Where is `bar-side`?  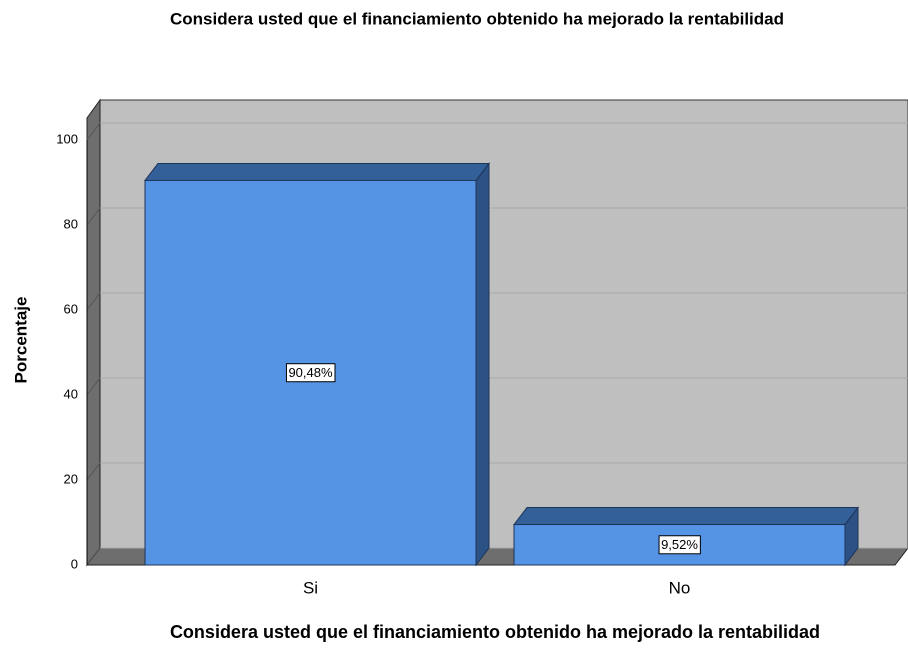
bar-side is located at coordinates (482, 364).